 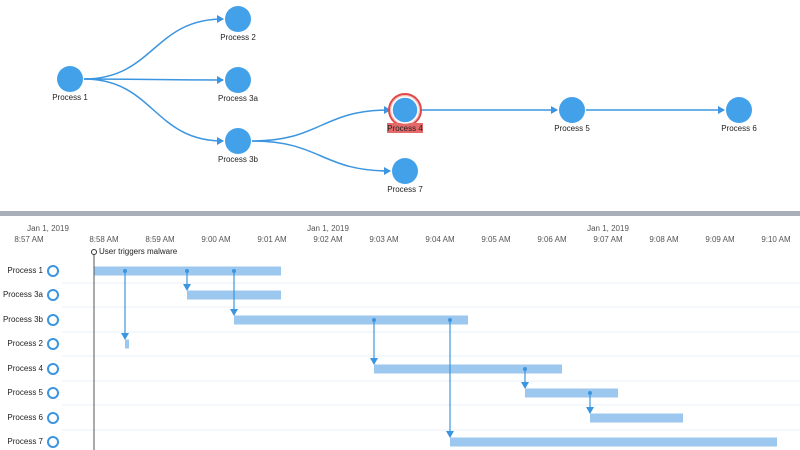 What do you see at coordinates (25, 368) in the screenshot?
I see `row-label: Process 4` at bounding box center [25, 368].